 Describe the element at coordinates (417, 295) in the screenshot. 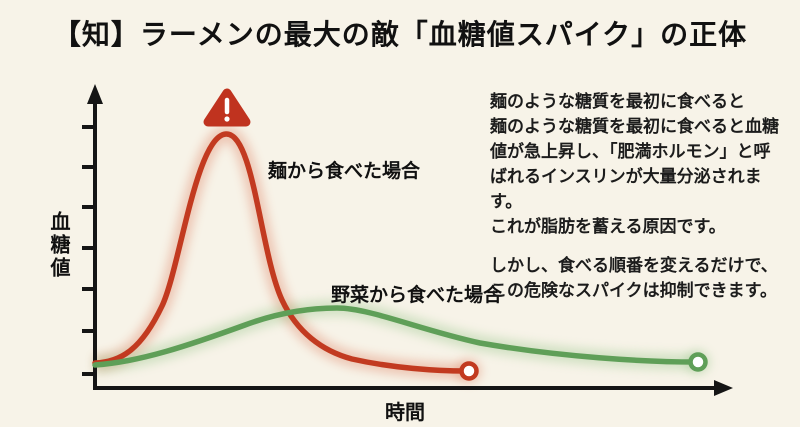

I see `series-label-vegetables: 野菜から食べた場合` at that location.